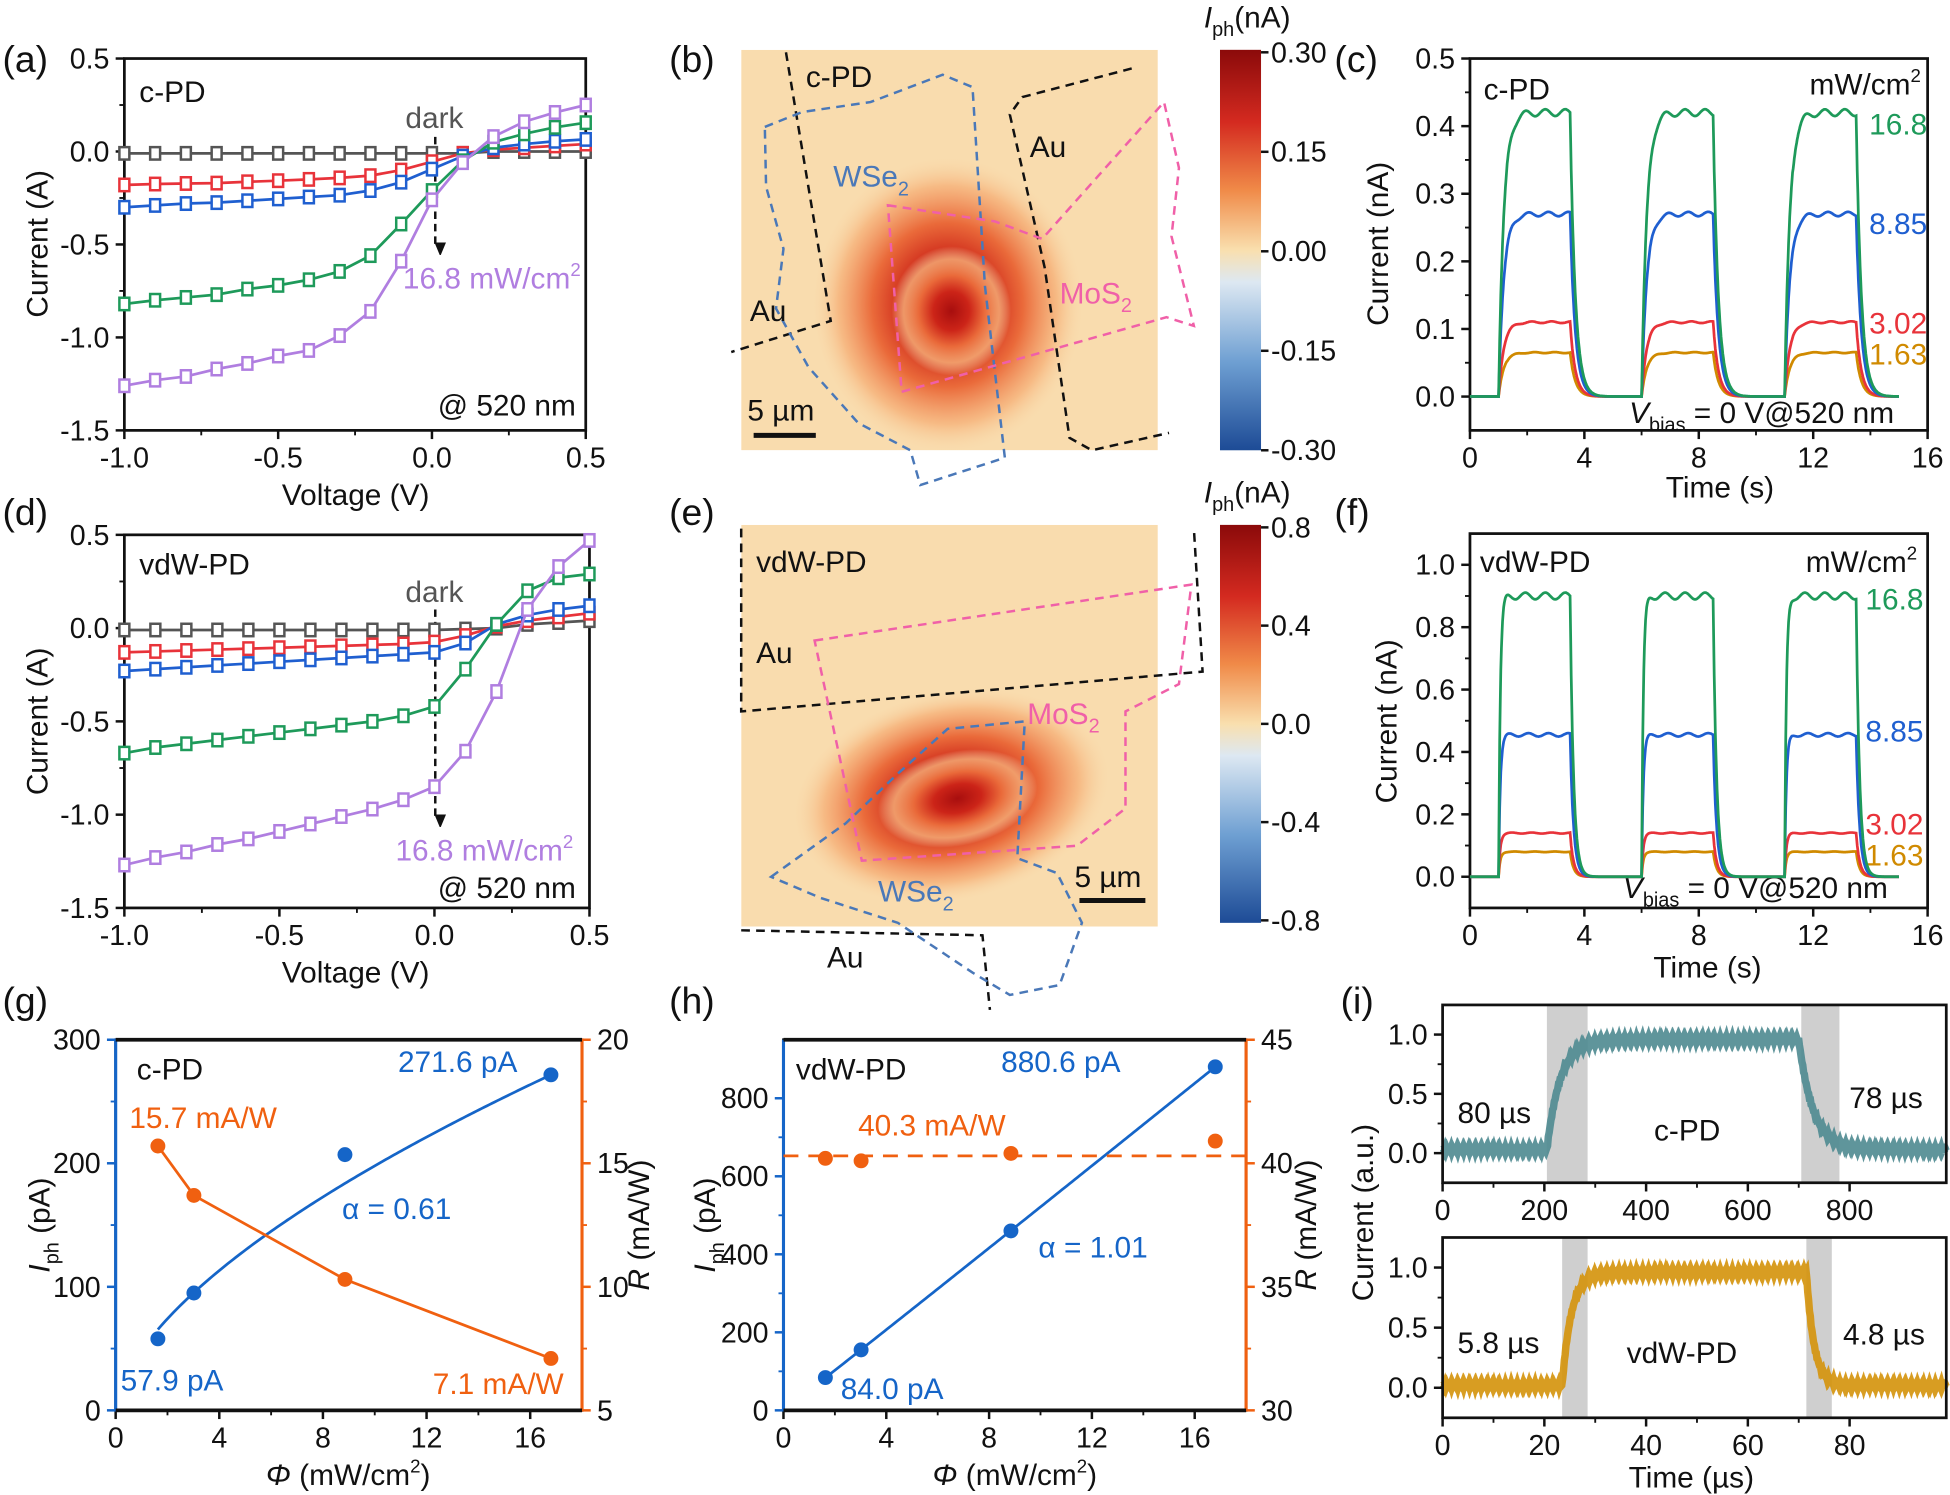  I want to click on left-y-axis-label: Iph (pA), so click(709, 1225).